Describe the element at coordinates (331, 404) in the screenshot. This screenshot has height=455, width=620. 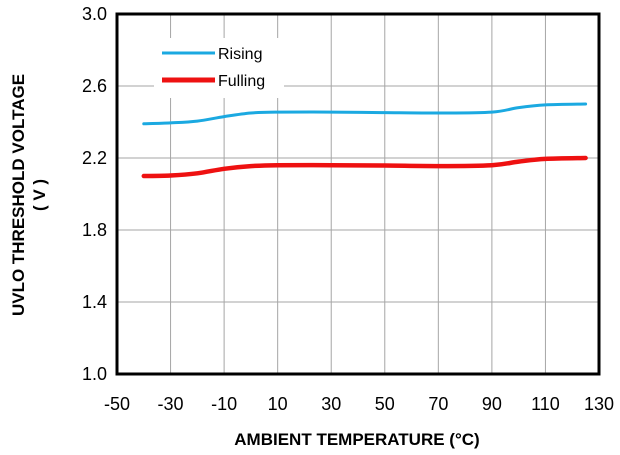
I see `x-tick-label-4: 30` at that location.